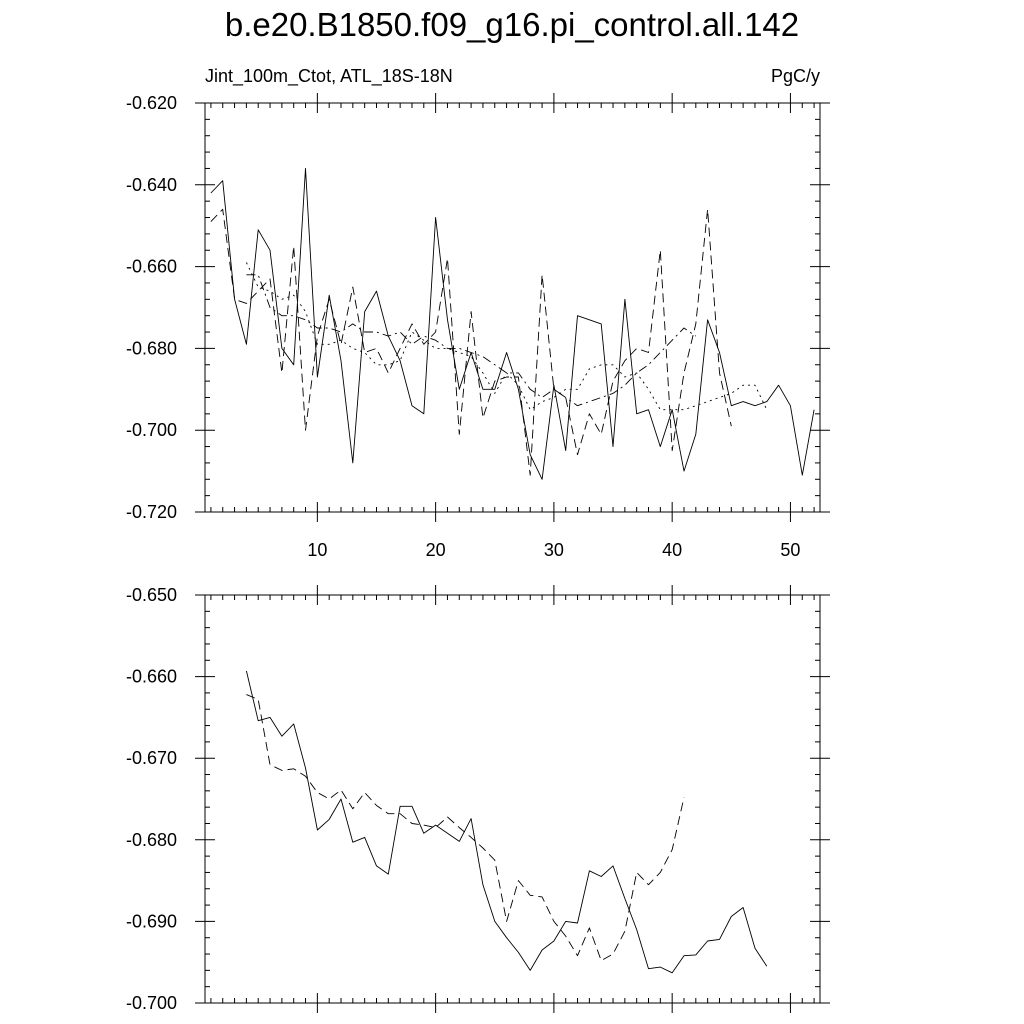  Describe the element at coordinates (554, 550) in the screenshot. I see `x-tick-label: 30` at that location.